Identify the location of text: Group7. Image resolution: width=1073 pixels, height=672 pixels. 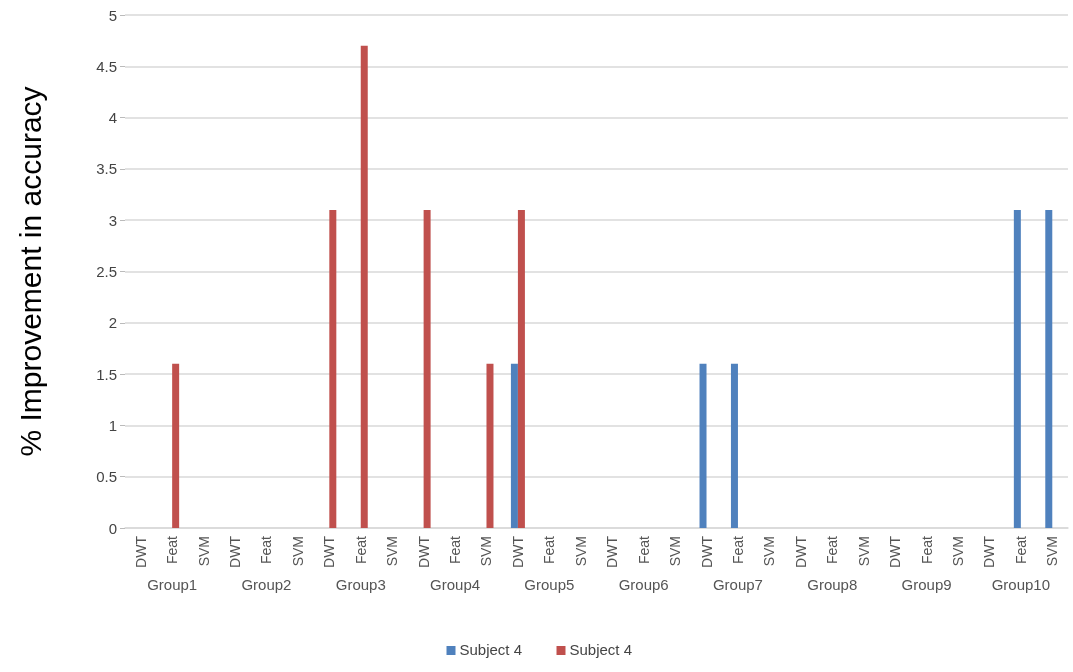
(737, 584).